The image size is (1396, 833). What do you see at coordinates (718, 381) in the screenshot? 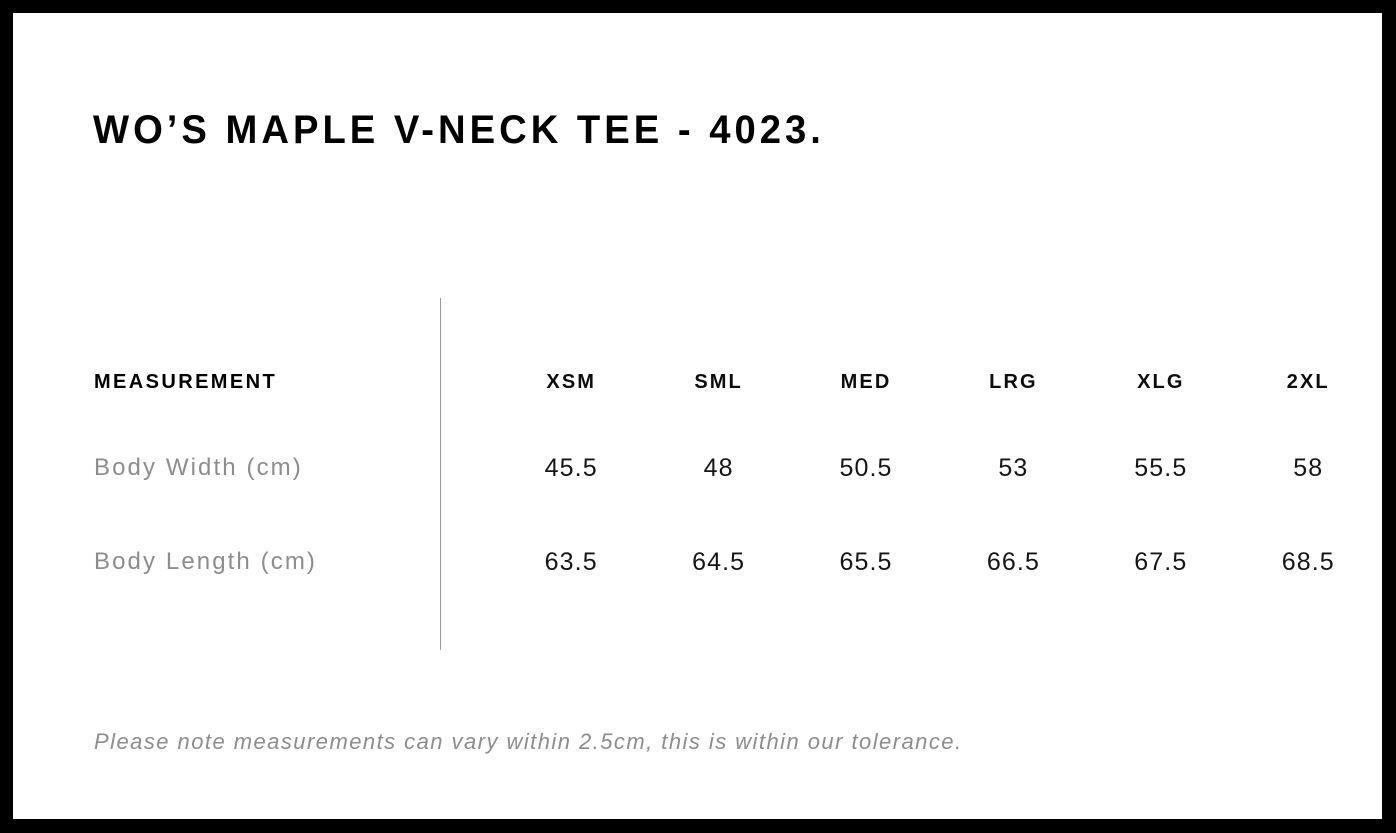
I see `column-header-sml: SML` at bounding box center [718, 381].